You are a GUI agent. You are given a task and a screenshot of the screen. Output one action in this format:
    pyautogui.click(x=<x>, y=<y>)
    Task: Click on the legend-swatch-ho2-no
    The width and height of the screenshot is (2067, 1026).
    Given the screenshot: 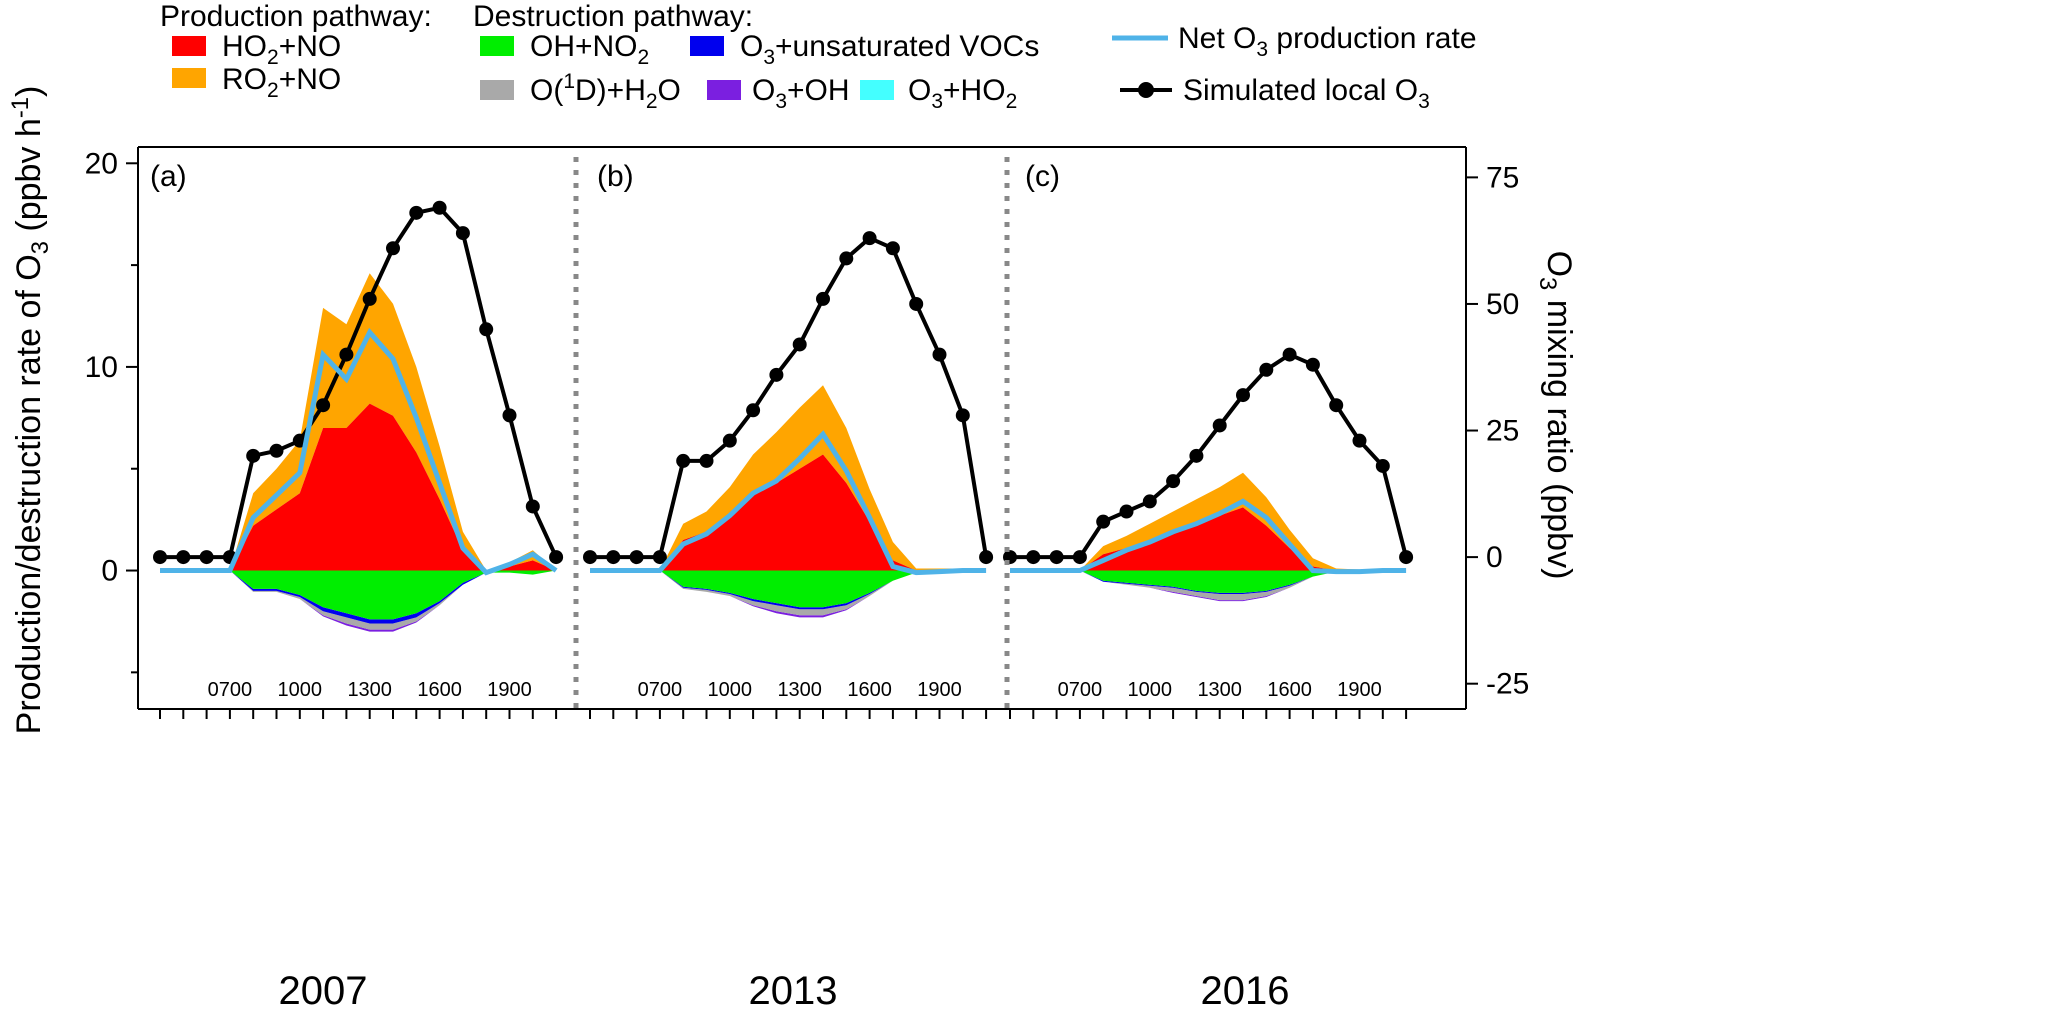 What is the action you would take?
    pyautogui.click(x=189, y=46)
    